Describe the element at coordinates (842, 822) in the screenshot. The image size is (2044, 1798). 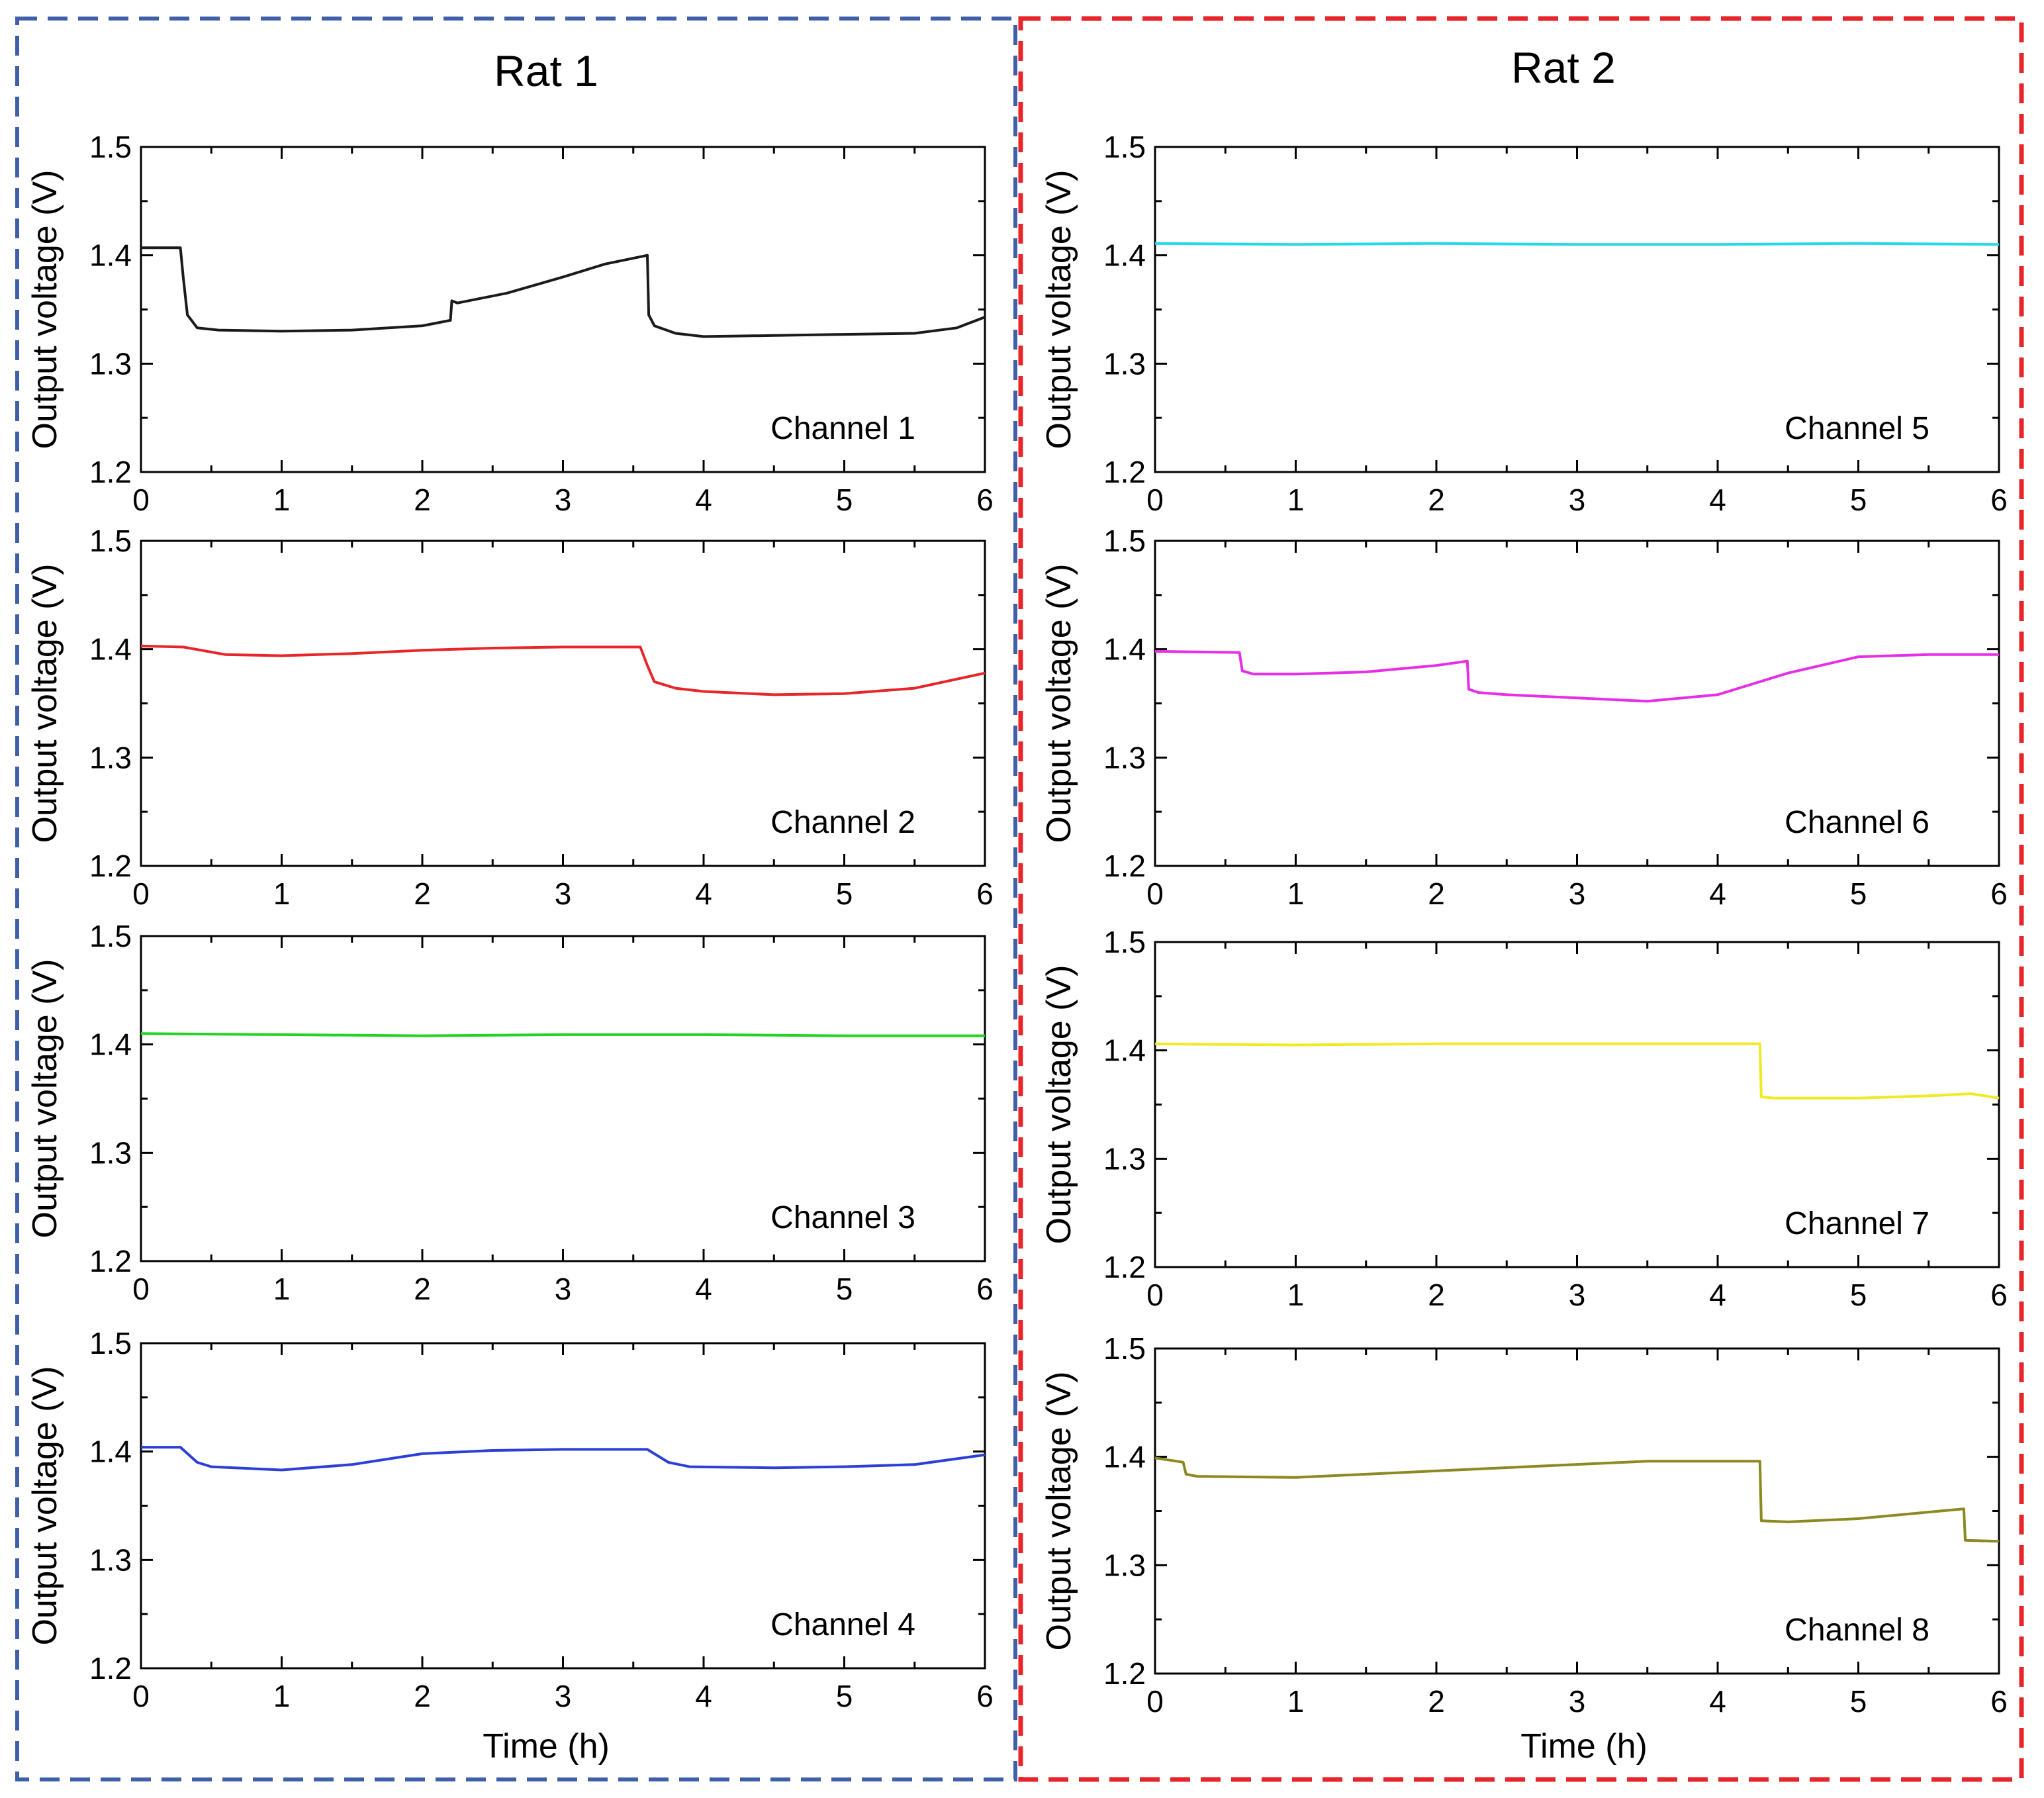
I see `channel-label: Channel 2` at that location.